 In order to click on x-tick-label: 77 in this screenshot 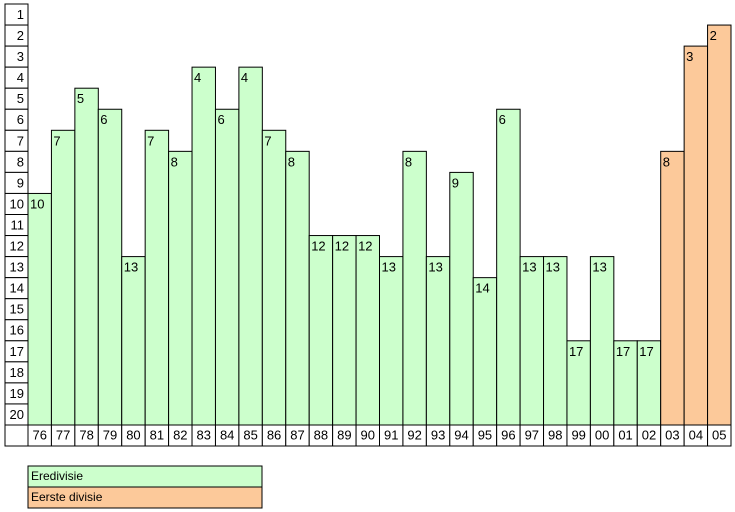, I will do `click(63, 434)`.